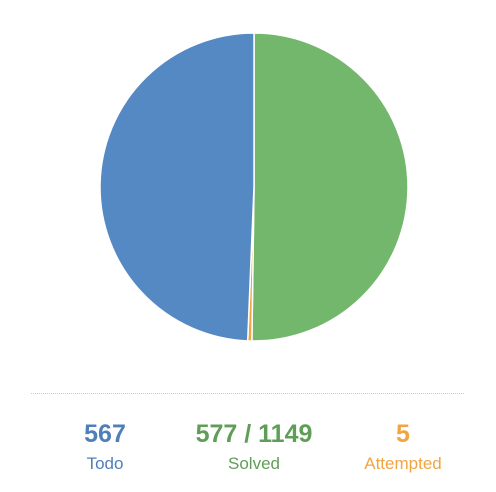 This screenshot has width=496, height=492. I want to click on stat-solved: 577 / 1149 Solved, so click(254, 446).